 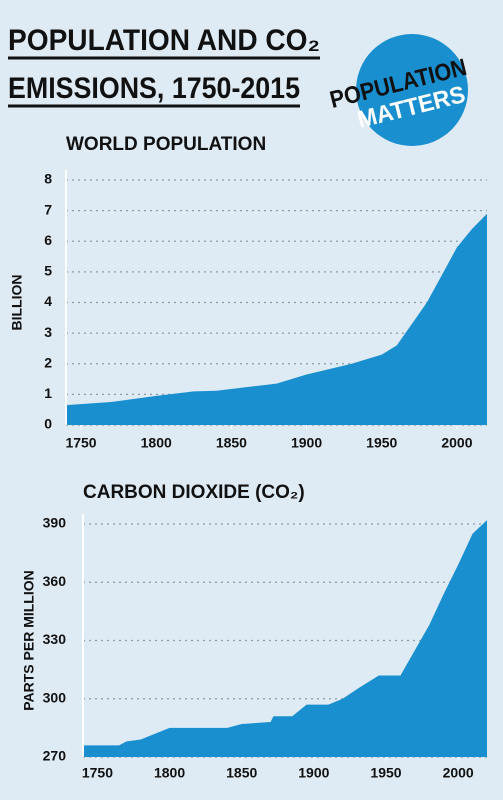 What do you see at coordinates (194, 492) in the screenshot?
I see `chart-title: CARBON DIOXIDE (CO₂)` at bounding box center [194, 492].